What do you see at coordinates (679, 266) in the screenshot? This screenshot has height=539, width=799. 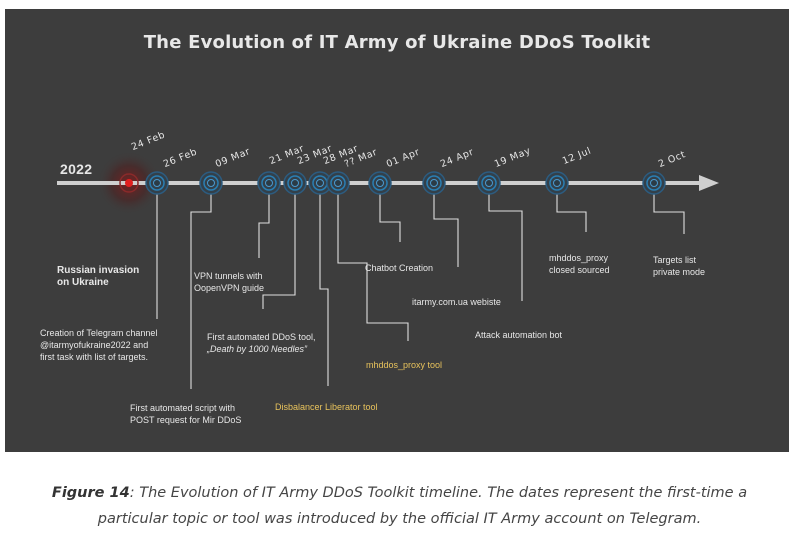 I see `event-private-mode: Targets list private mode` at bounding box center [679, 266].